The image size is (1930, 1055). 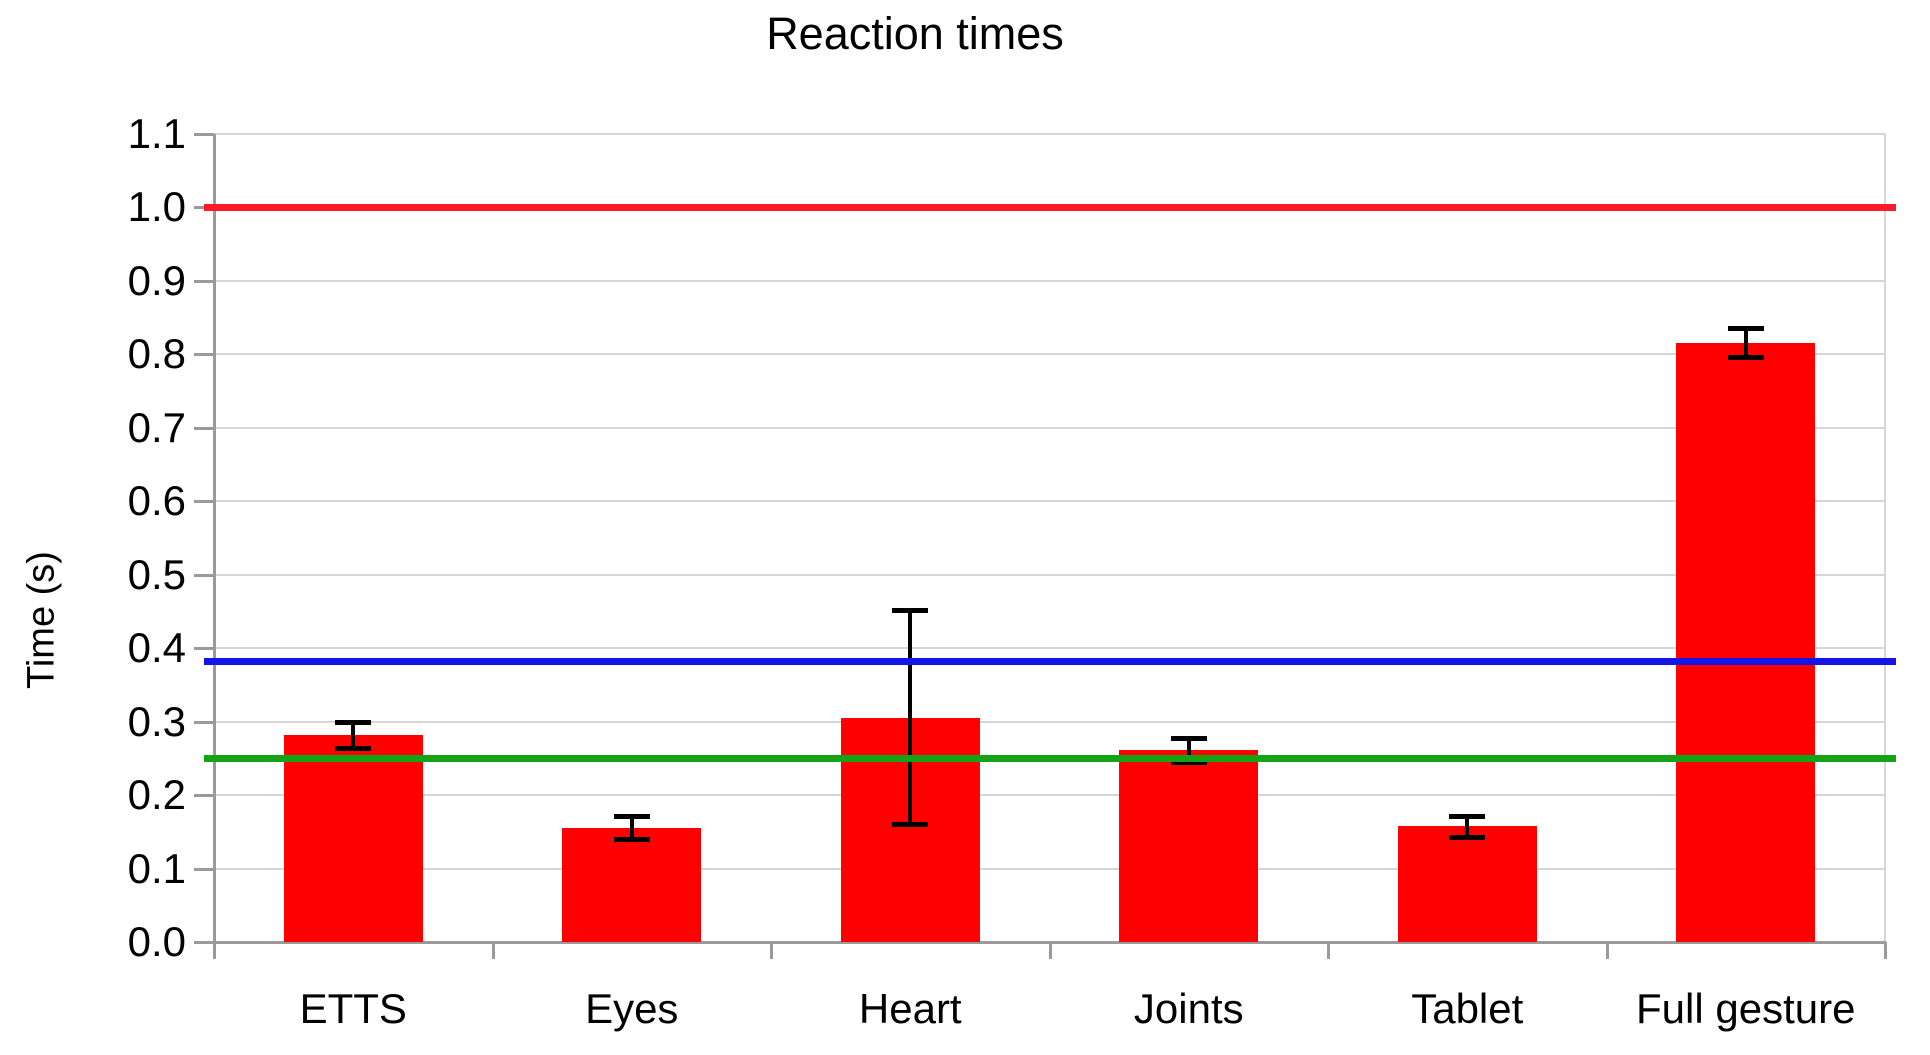 I want to click on y-tick-label: 1.0, so click(x=156, y=207).